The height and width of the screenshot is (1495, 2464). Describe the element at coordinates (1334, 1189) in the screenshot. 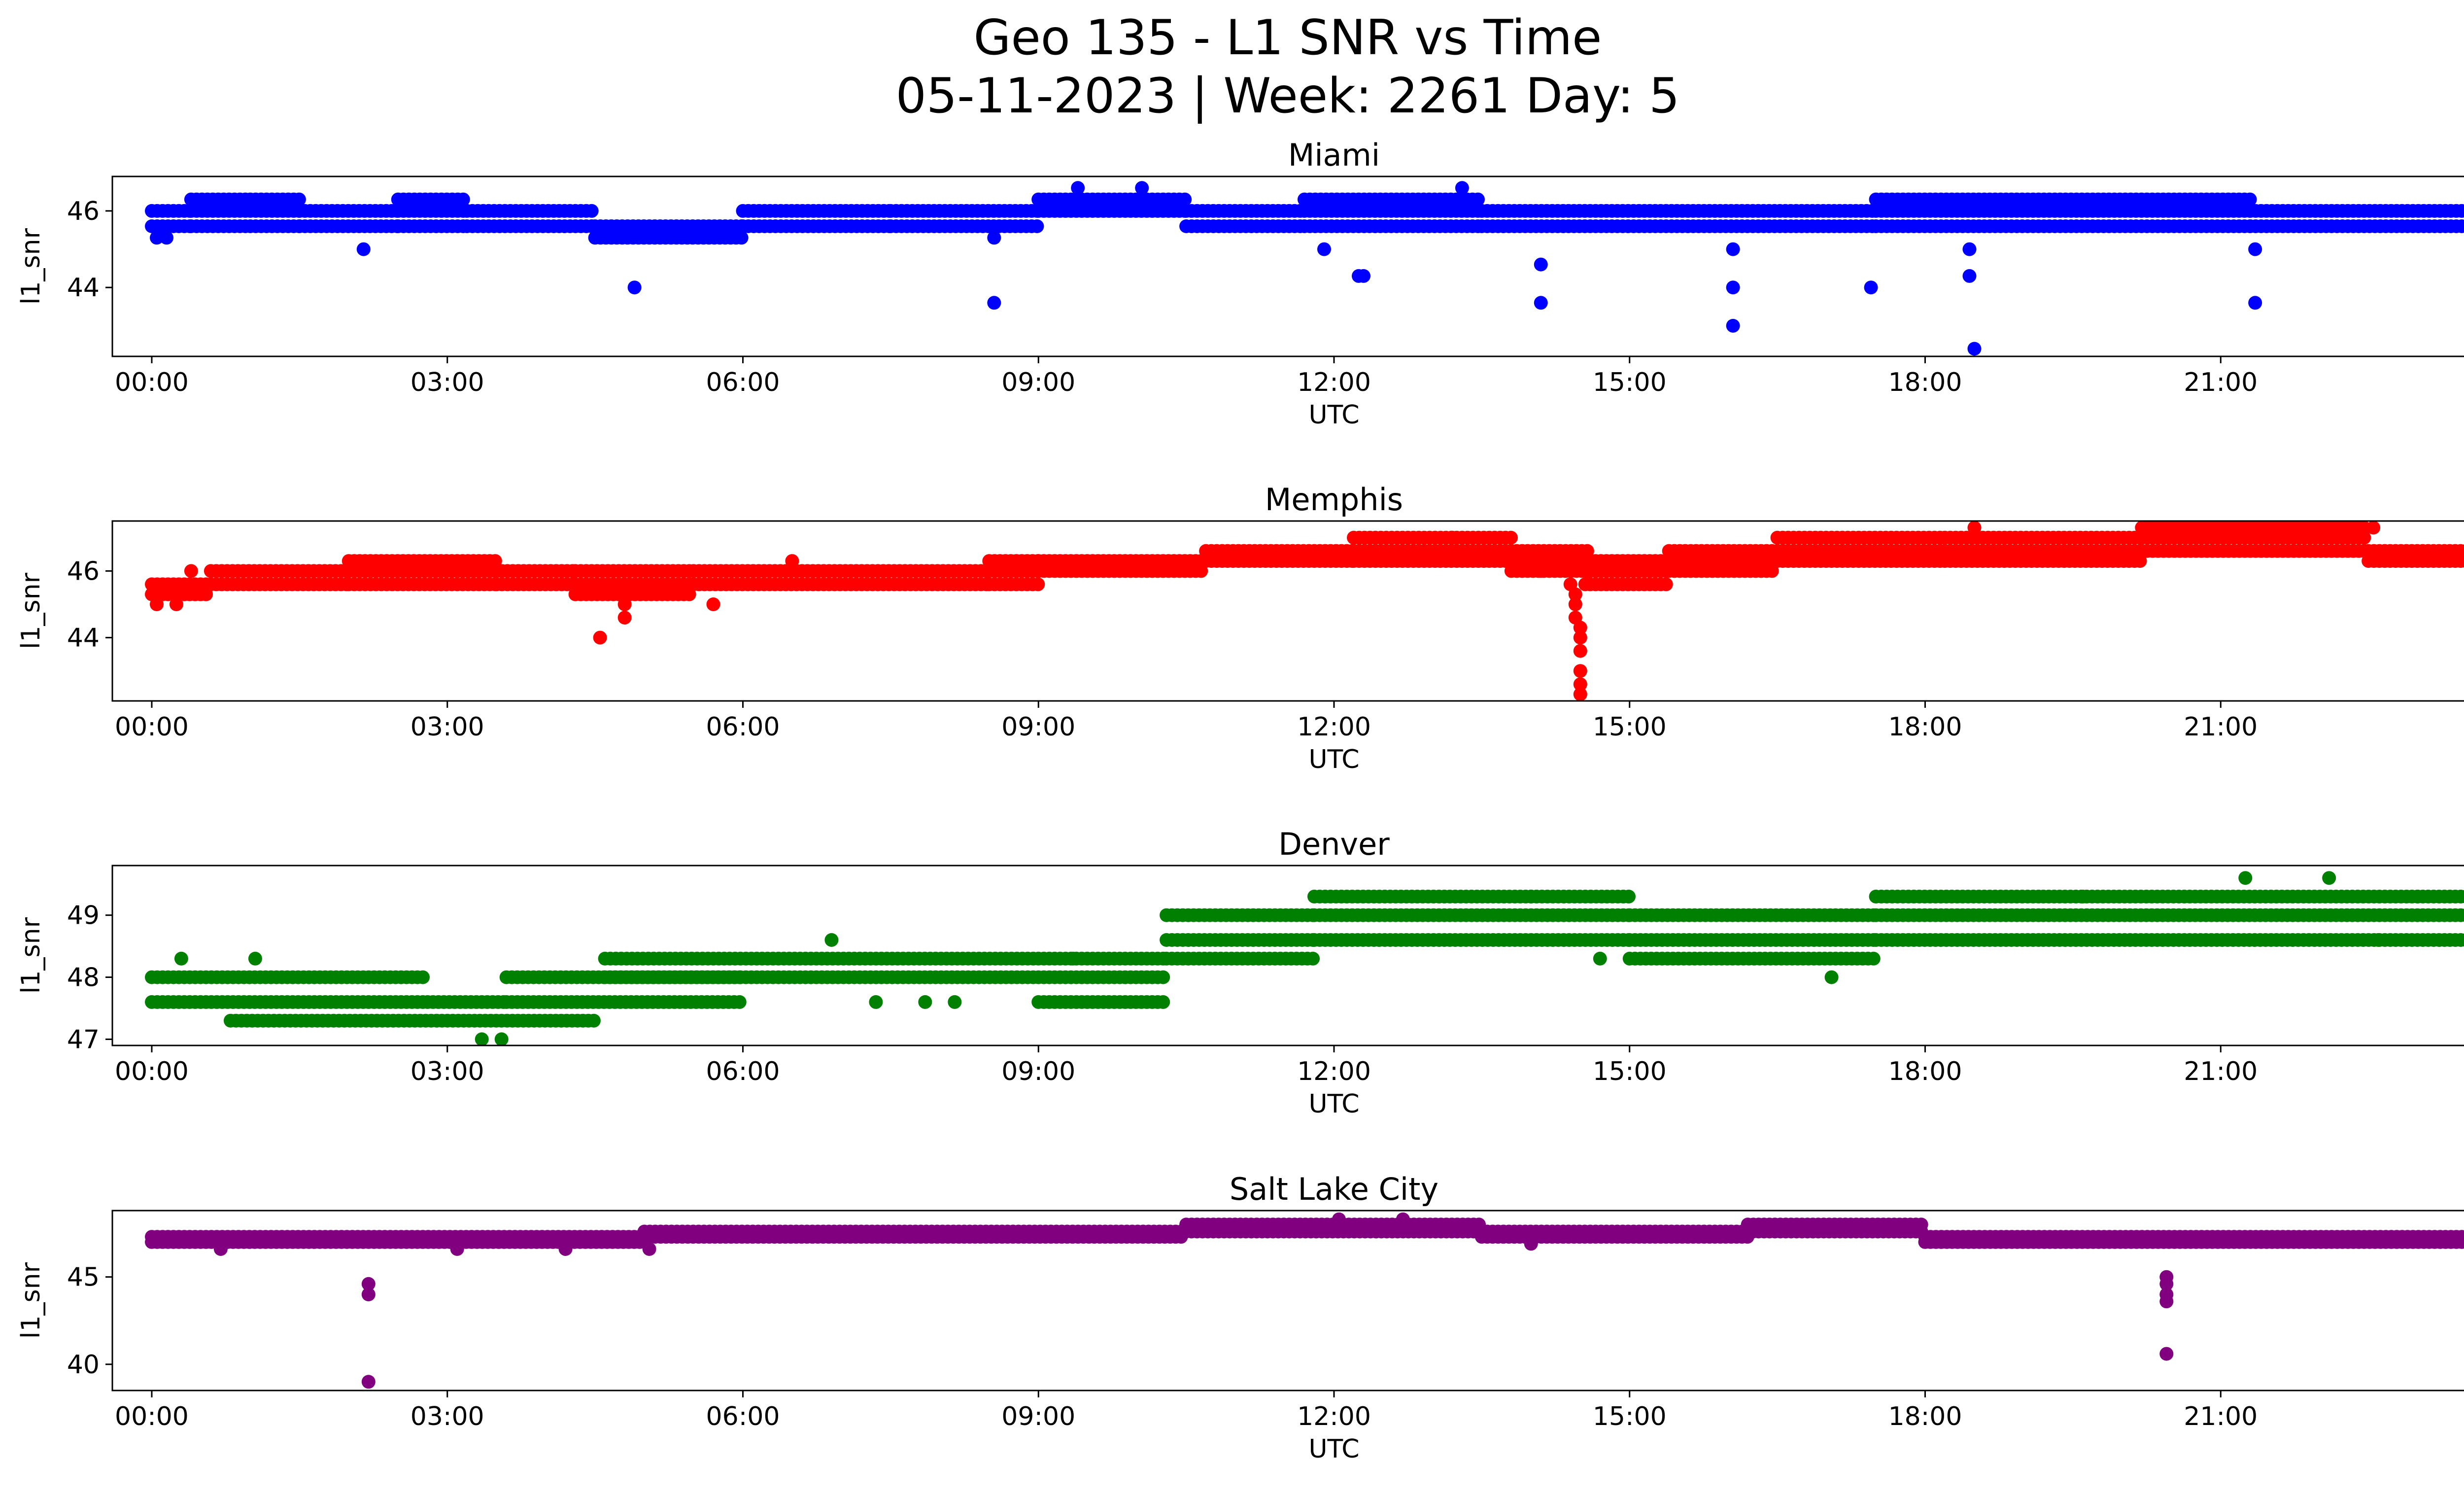

I see `panel-title: Salt Lake City` at that location.